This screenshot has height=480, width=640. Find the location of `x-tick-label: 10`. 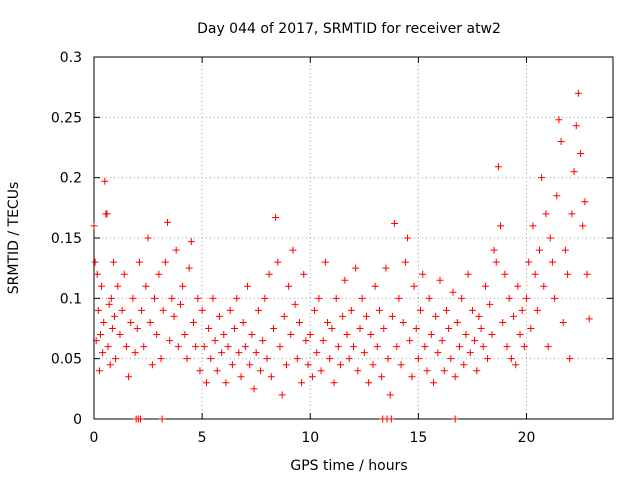

x-tick-label: 10 is located at coordinates (310, 438).